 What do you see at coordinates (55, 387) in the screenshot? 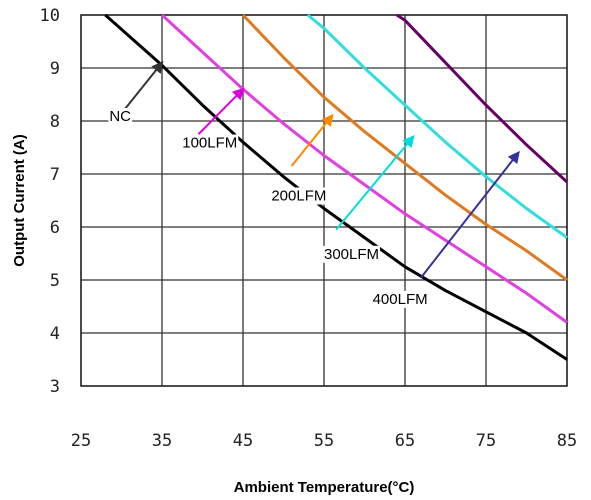
I see `y-tick-label: 3` at bounding box center [55, 387].